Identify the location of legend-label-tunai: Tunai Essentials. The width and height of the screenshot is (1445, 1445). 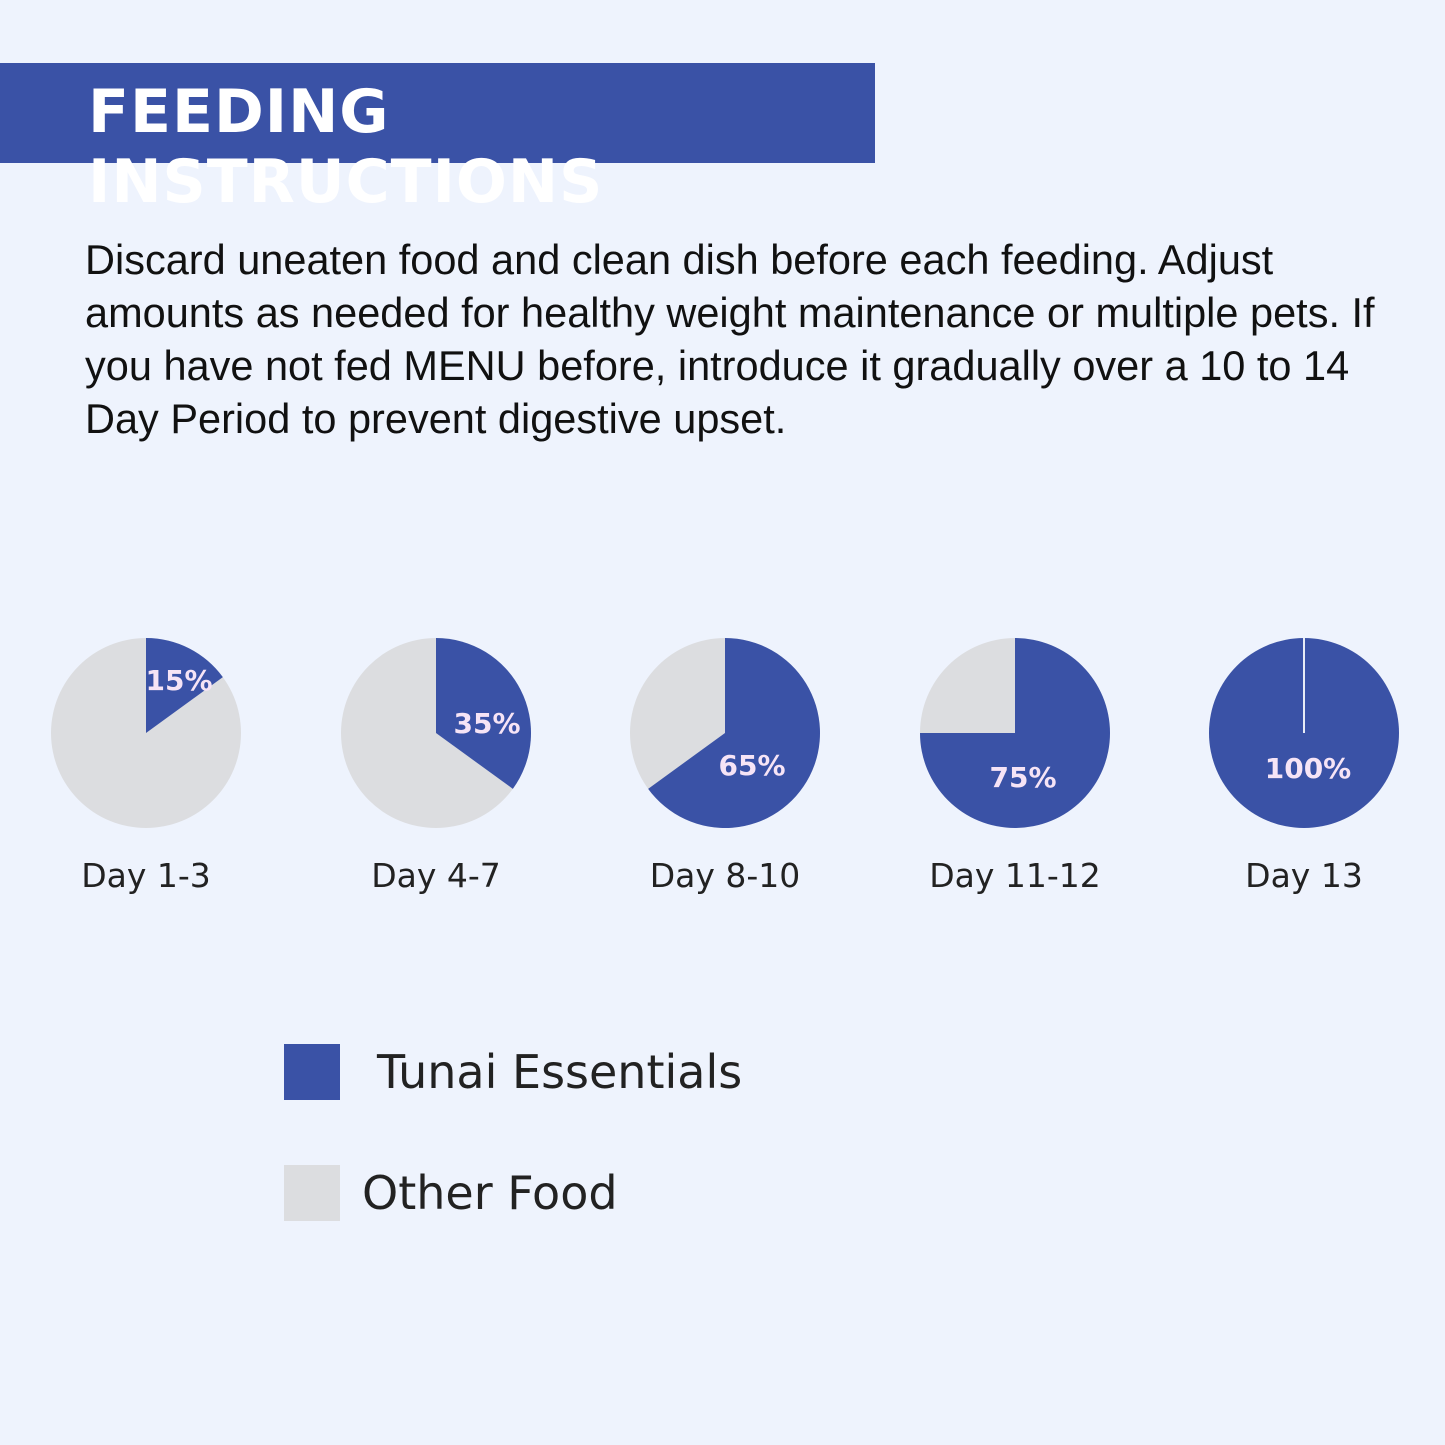
(560, 1072).